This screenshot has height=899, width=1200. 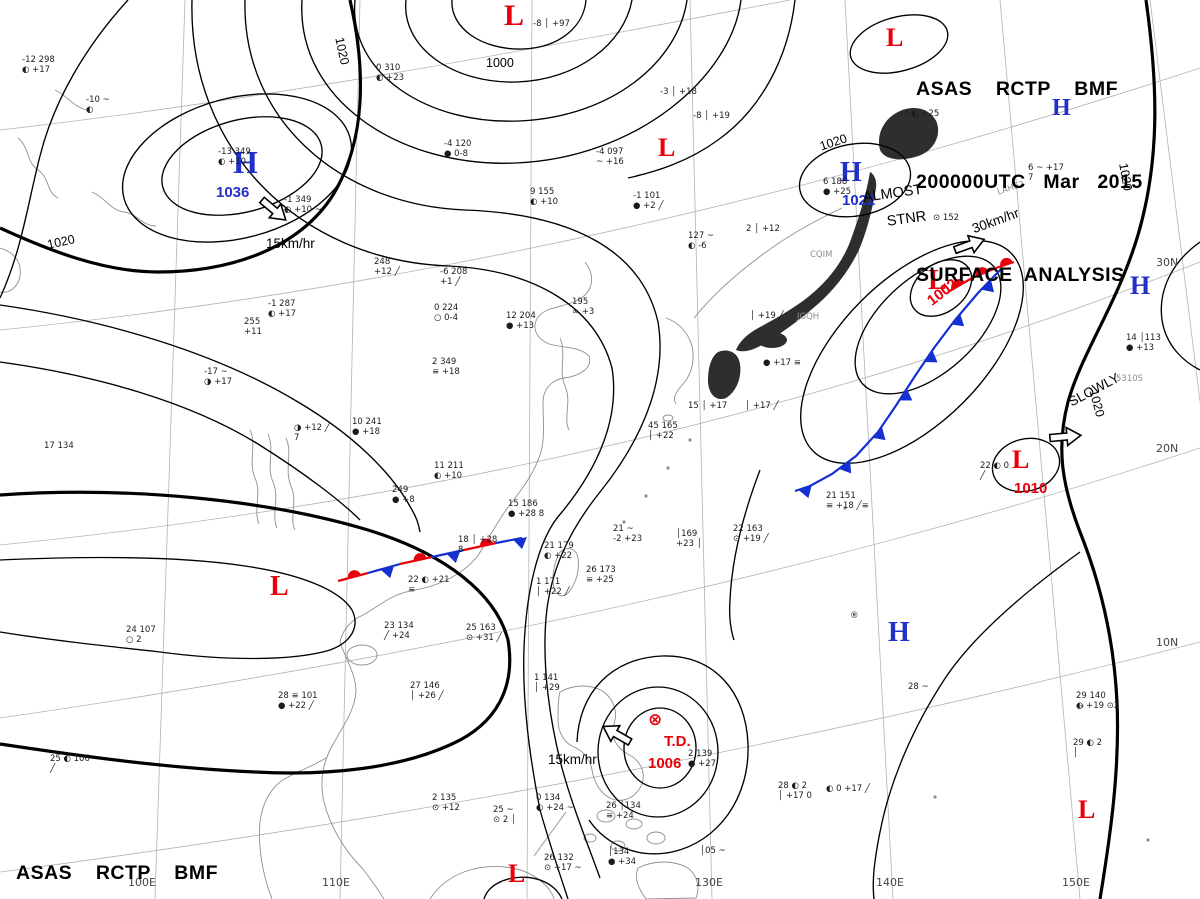 What do you see at coordinates (1167, 448) in the screenshot?
I see `latitude-label: 20N` at bounding box center [1167, 448].